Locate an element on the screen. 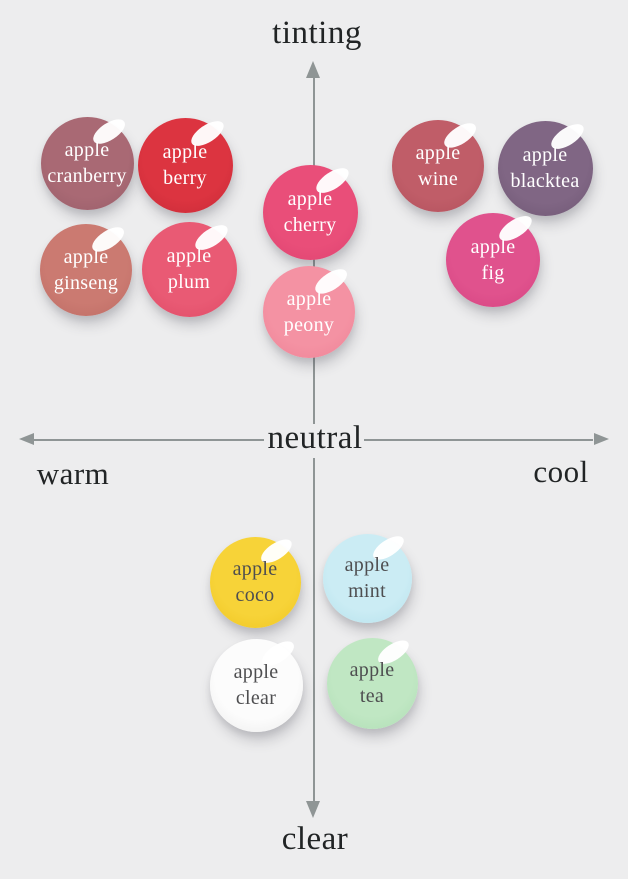  swatch-apple-ginseng: apple ginseng is located at coordinates (86, 269).